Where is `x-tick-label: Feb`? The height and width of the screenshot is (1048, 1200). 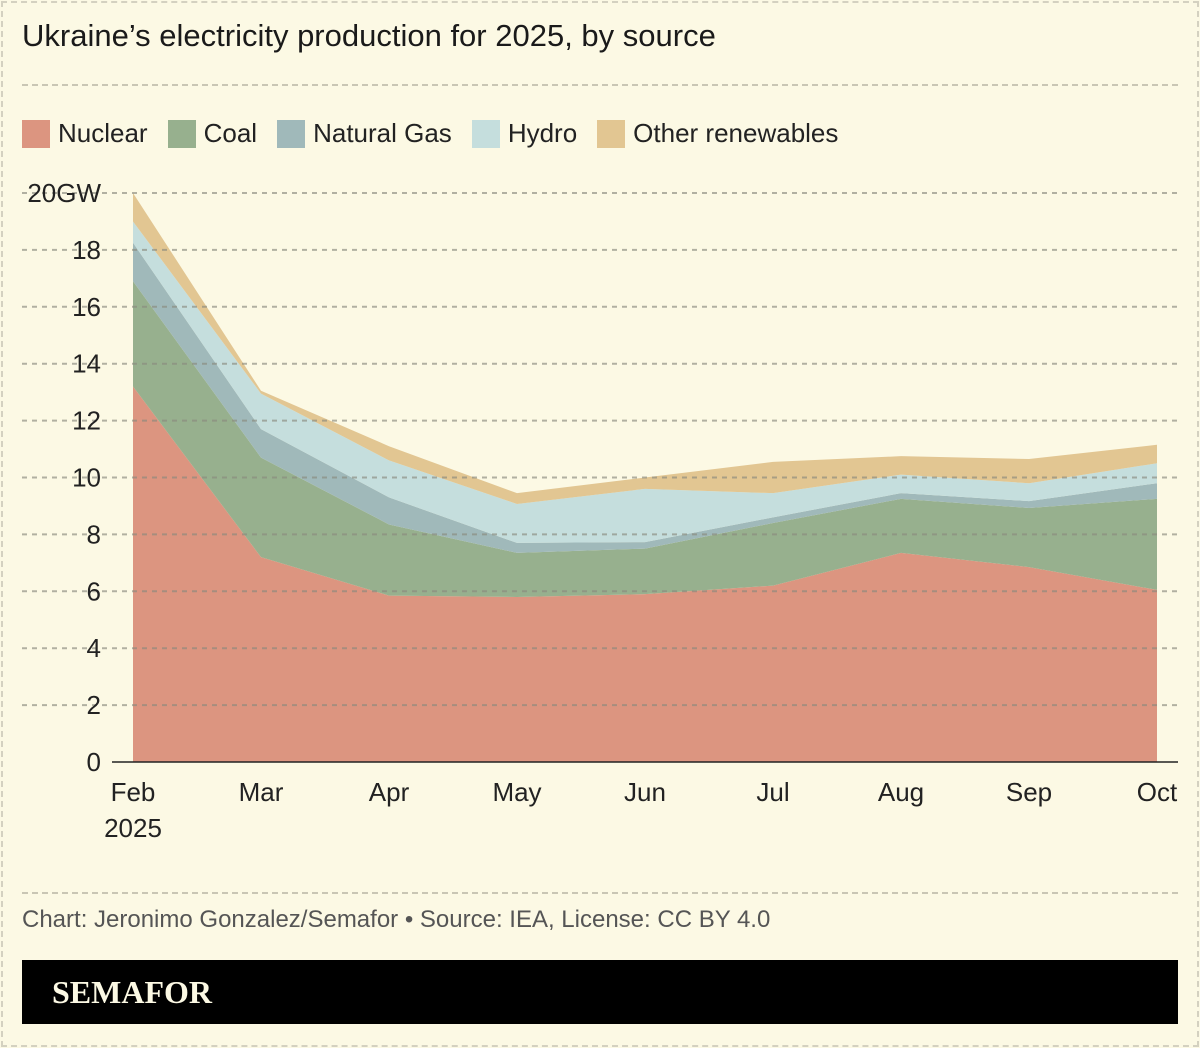 x-tick-label: Feb is located at coordinates (133, 792).